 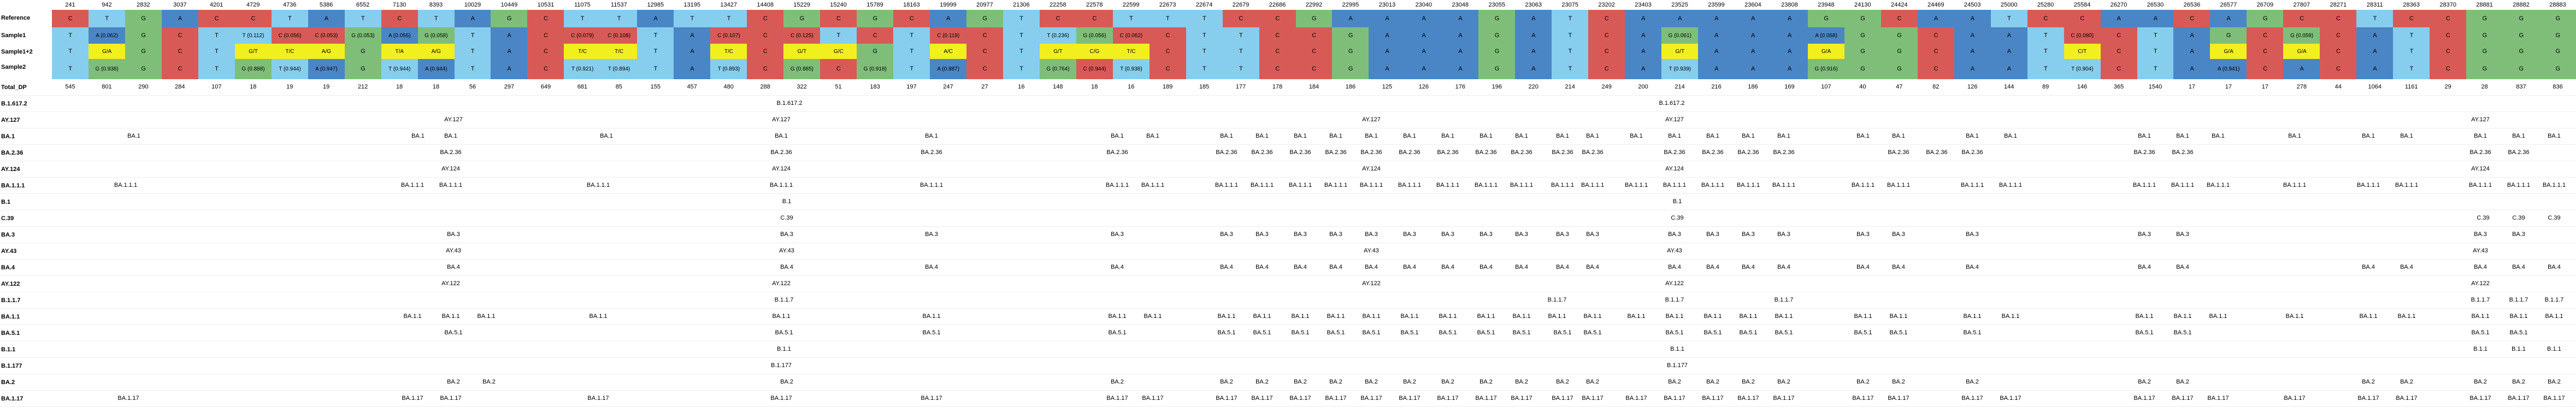 What do you see at coordinates (17, 52) in the screenshot?
I see `row-label: Sample1+2` at bounding box center [17, 52].